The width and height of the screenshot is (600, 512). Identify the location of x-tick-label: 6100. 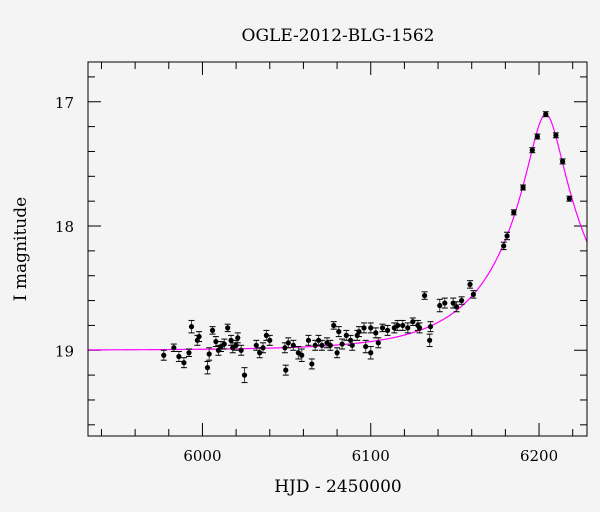
(371, 456).